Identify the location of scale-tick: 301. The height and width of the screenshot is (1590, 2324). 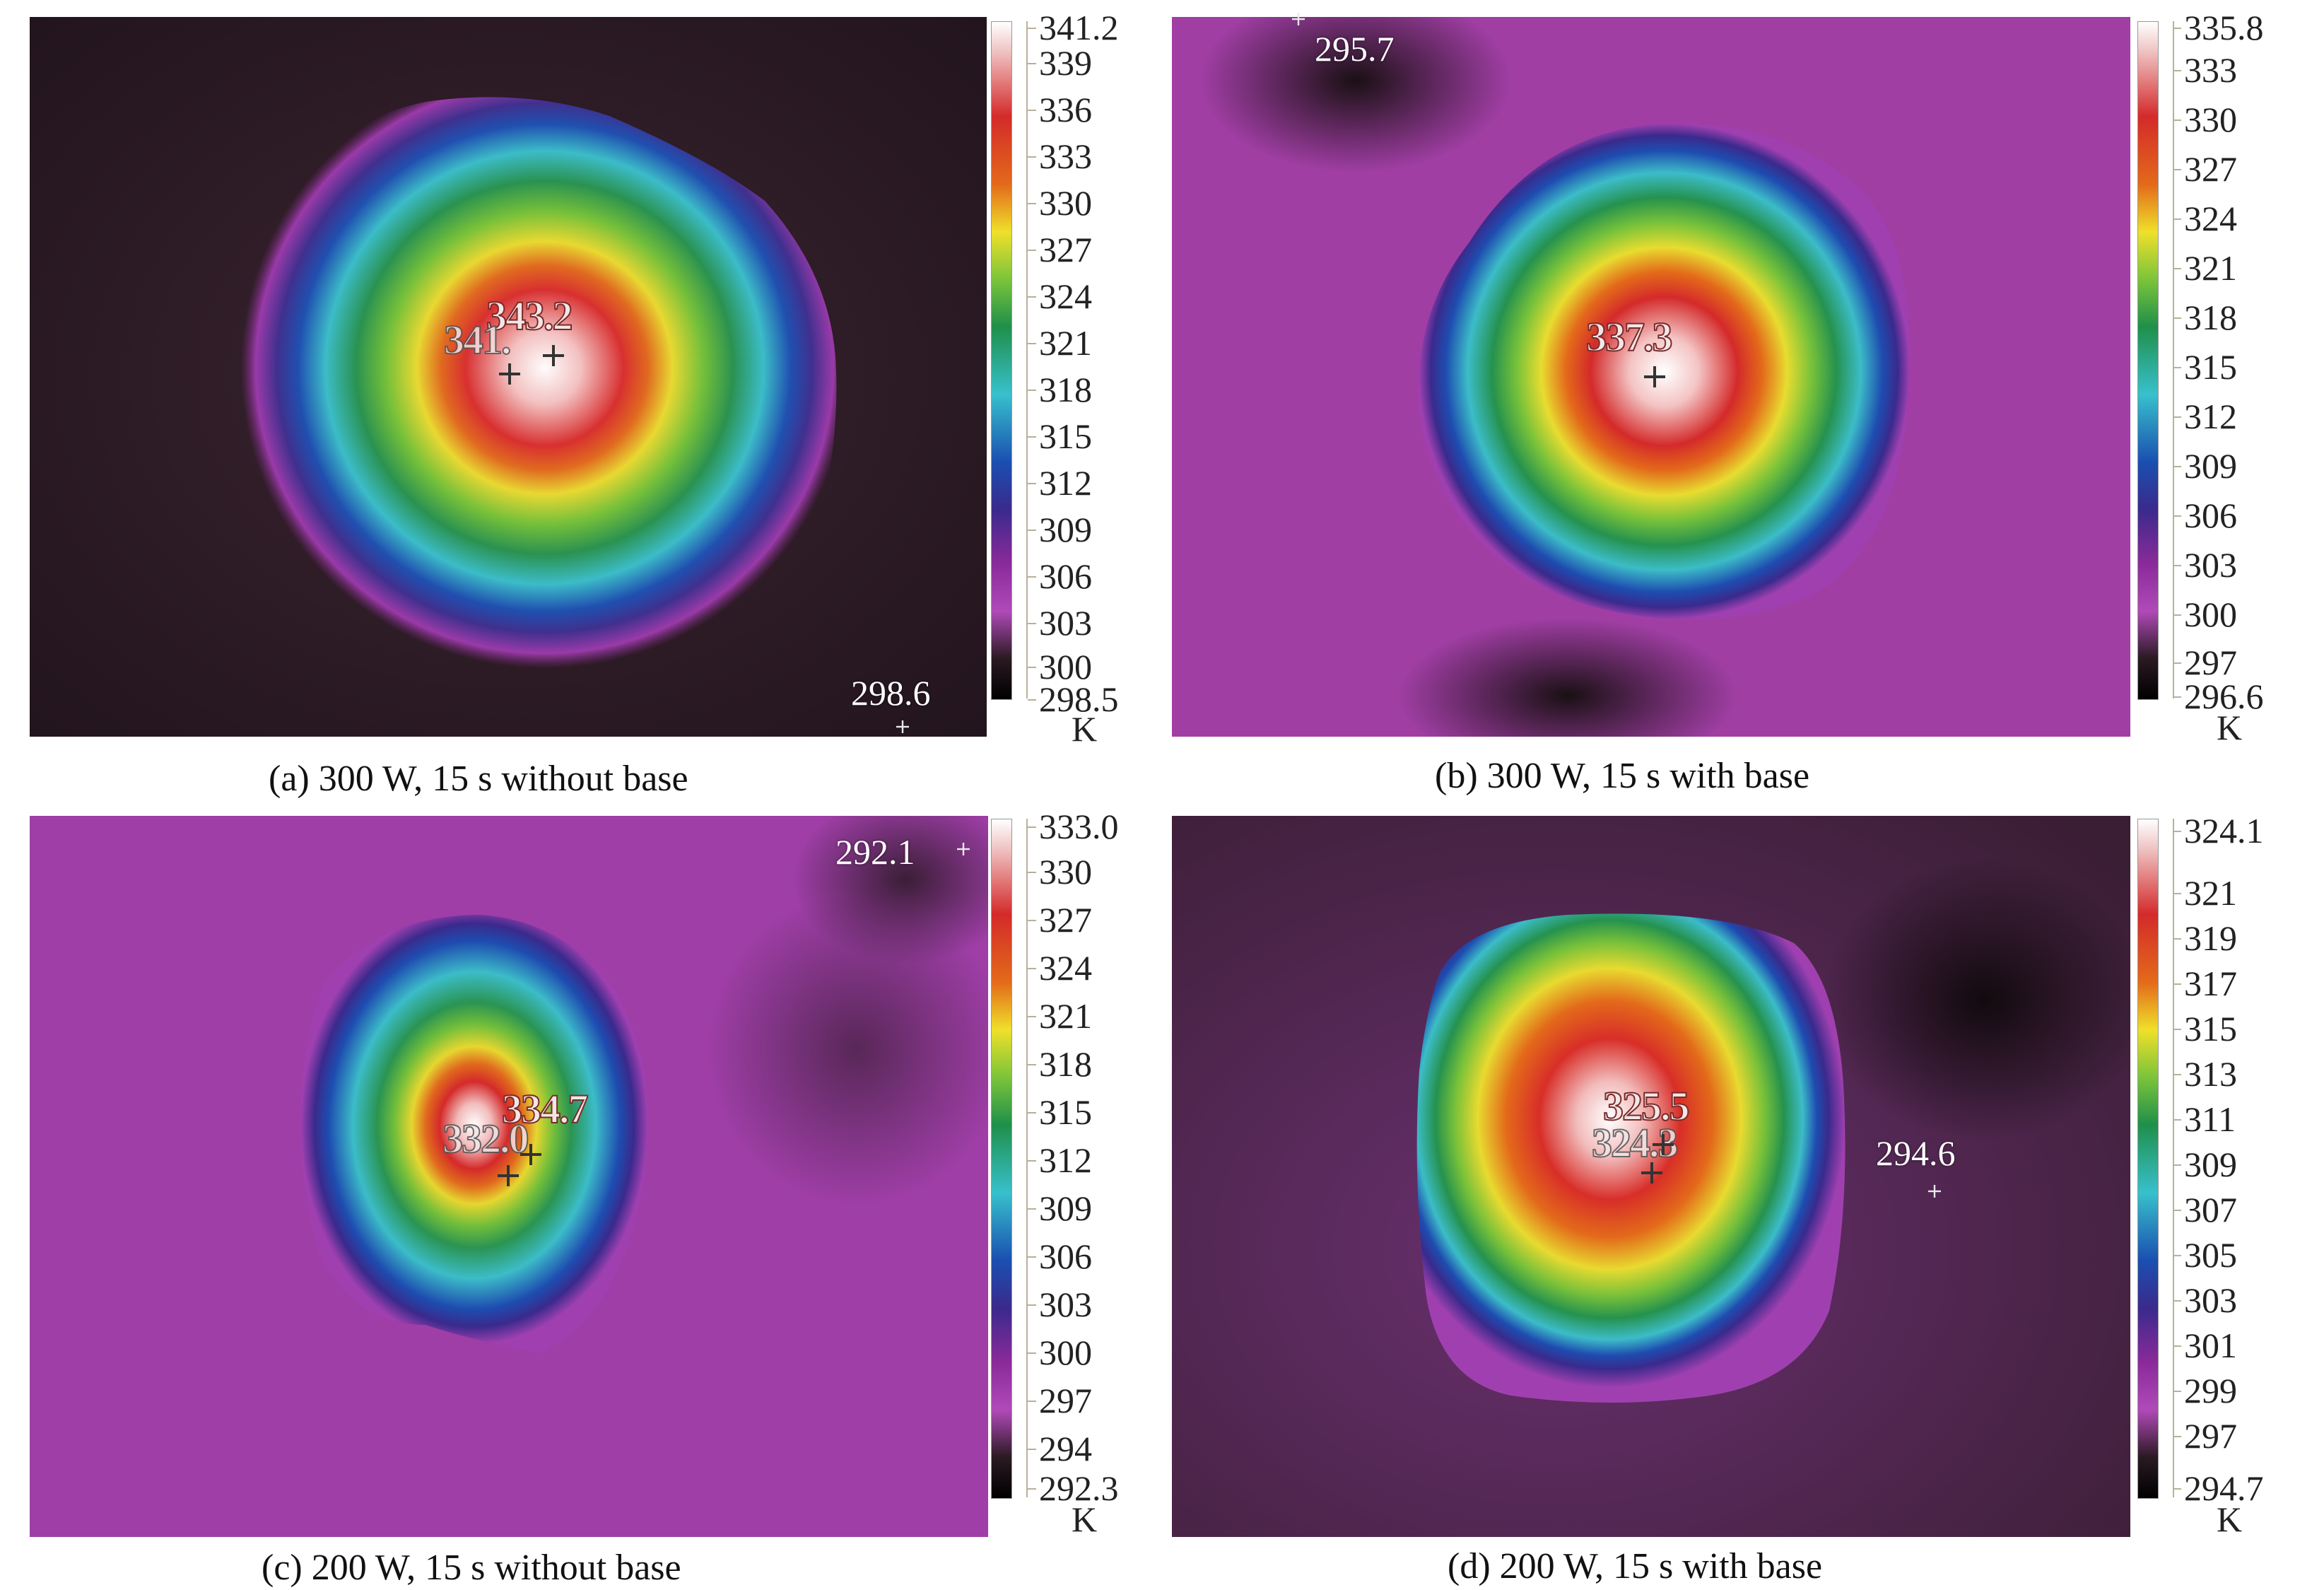
(2205, 1345).